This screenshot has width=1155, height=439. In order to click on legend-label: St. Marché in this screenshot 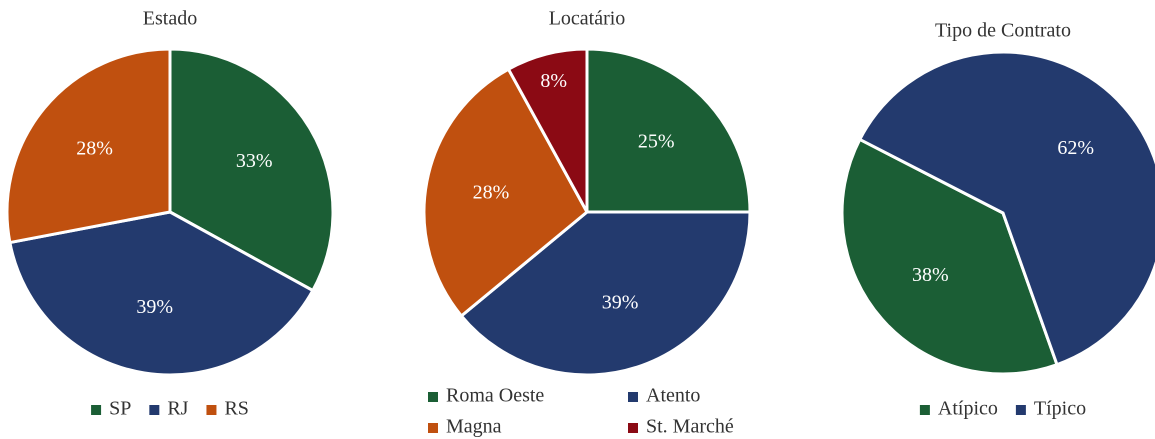, I will do `click(690, 427)`.